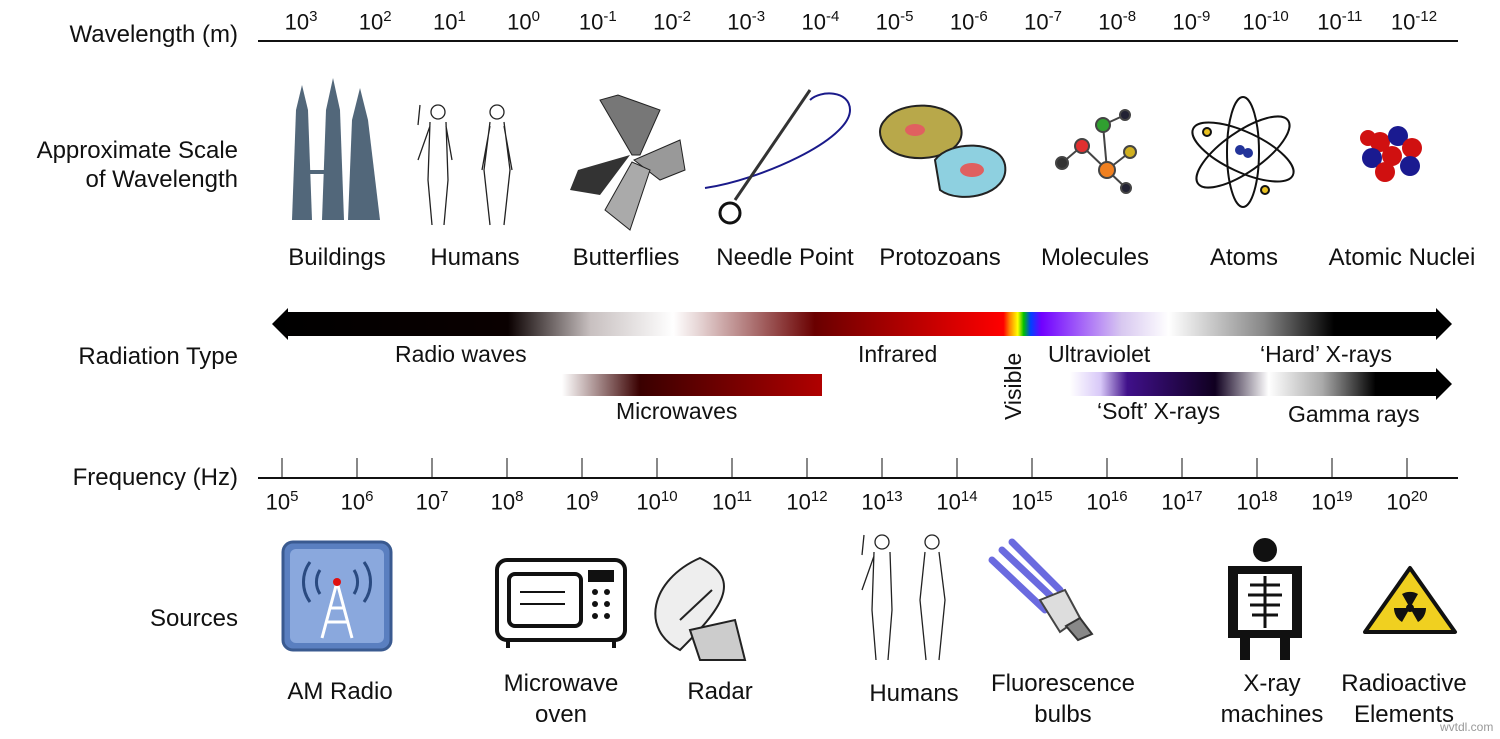 This screenshot has width=1500, height=739. Describe the element at coordinates (1391, 154) in the screenshot. I see `nucleus-icon` at that location.